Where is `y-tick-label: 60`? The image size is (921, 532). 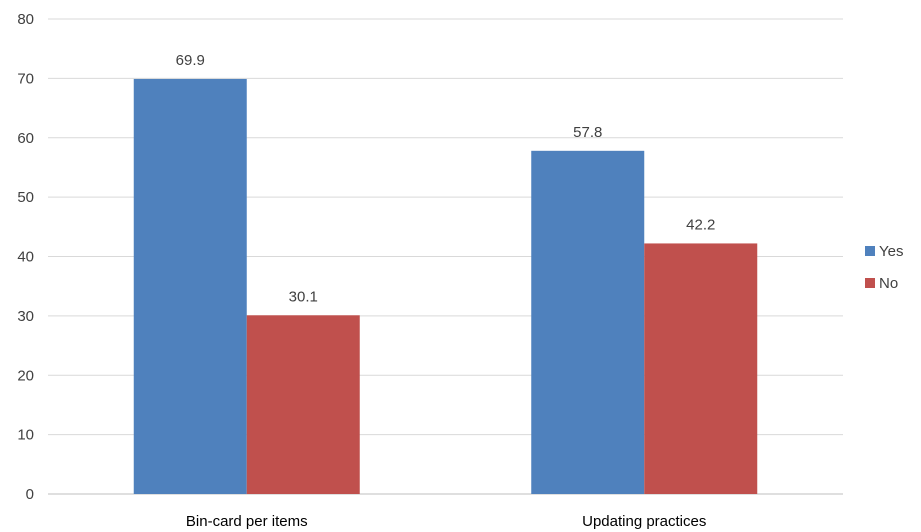 y-tick-label: 60 is located at coordinates (25, 138).